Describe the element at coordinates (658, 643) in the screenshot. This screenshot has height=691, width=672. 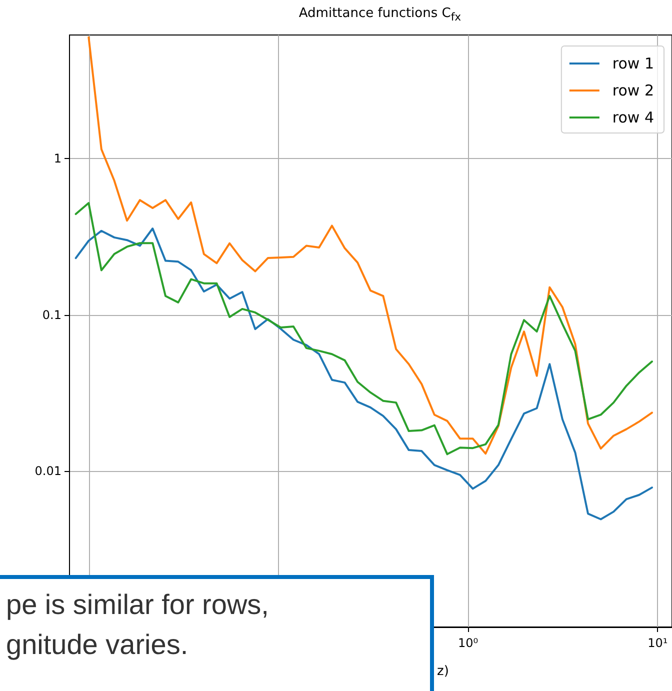
I see `x-tick-label: 10¹` at that location.